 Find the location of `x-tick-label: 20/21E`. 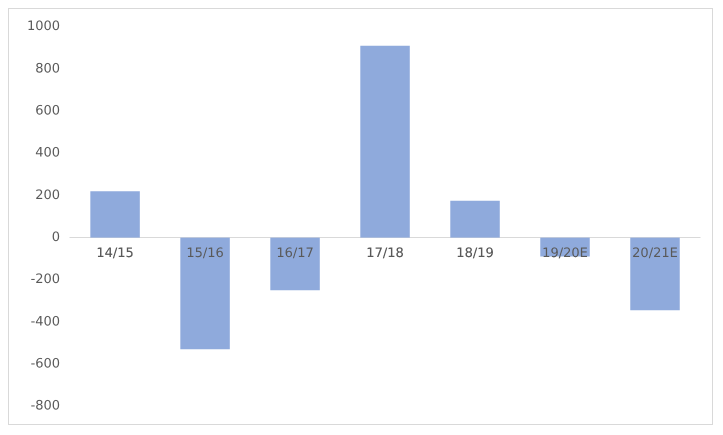

x-tick-label: 20/21E is located at coordinates (655, 253).